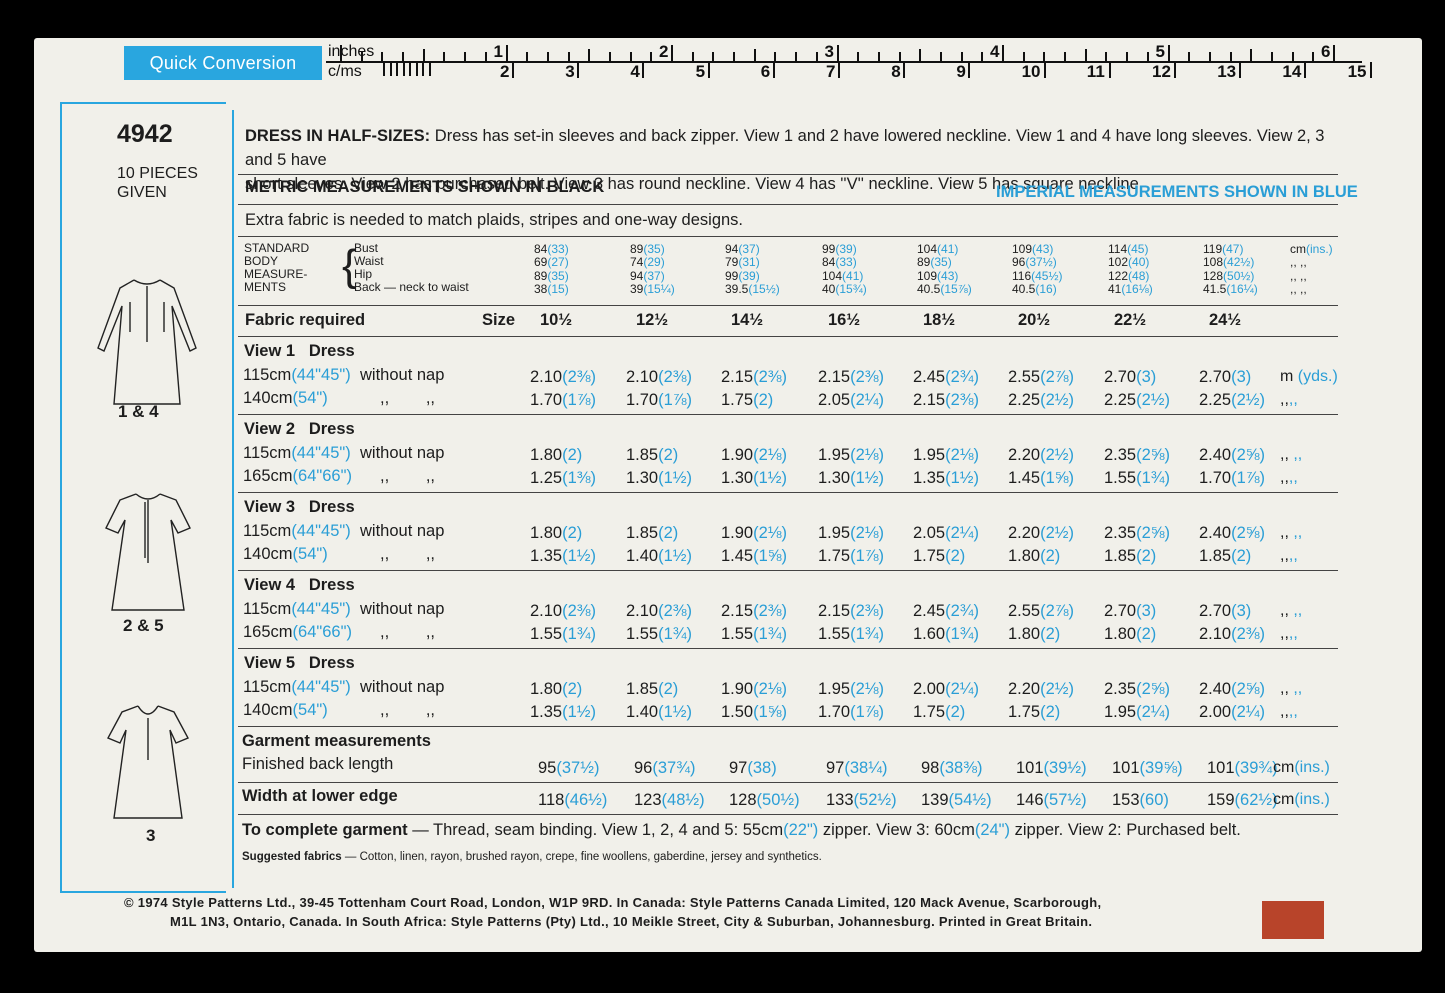 The height and width of the screenshot is (993, 1445). Describe the element at coordinates (867, 478) in the screenshot. I see `yardage-imperial: (1½)` at that location.